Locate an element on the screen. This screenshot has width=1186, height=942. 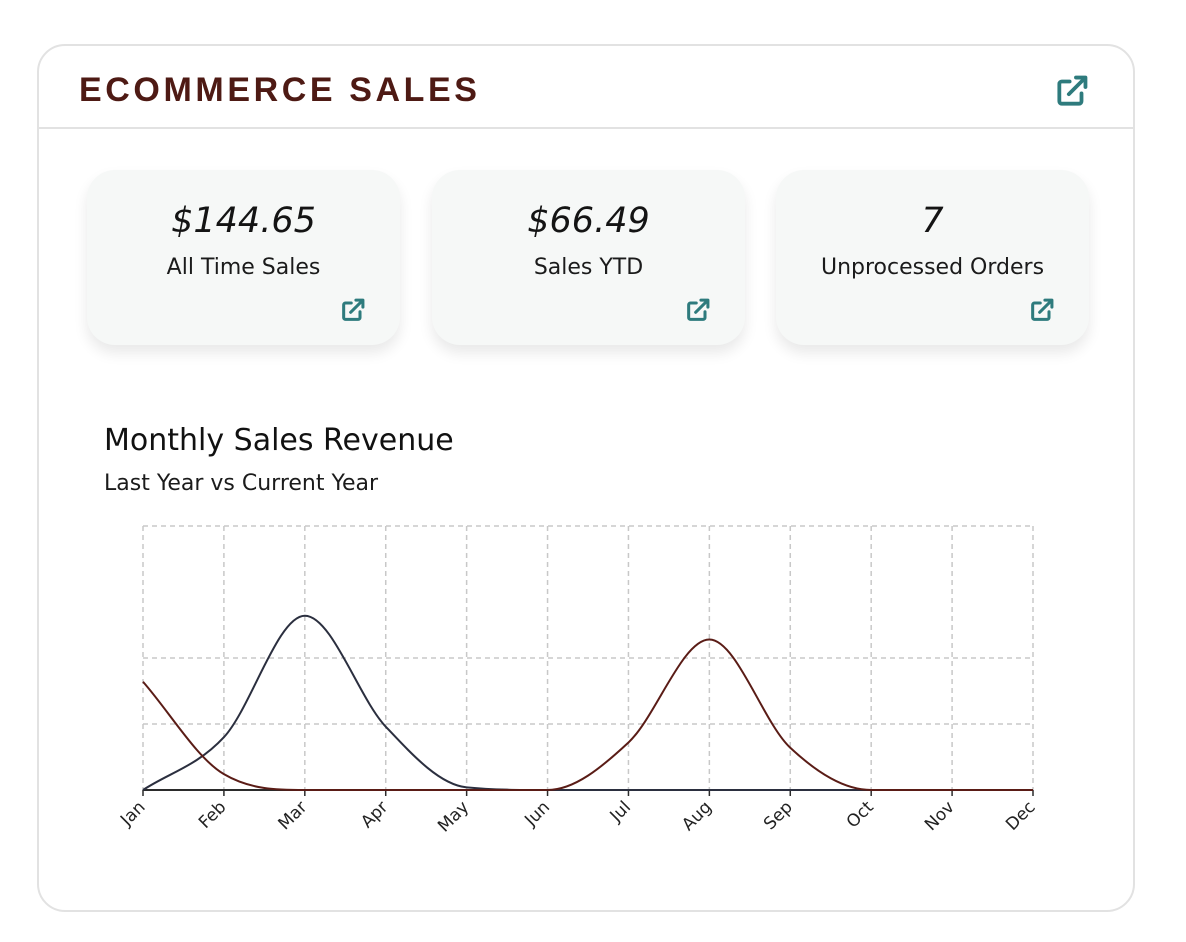
x-tick-label: May is located at coordinates (453, 816).